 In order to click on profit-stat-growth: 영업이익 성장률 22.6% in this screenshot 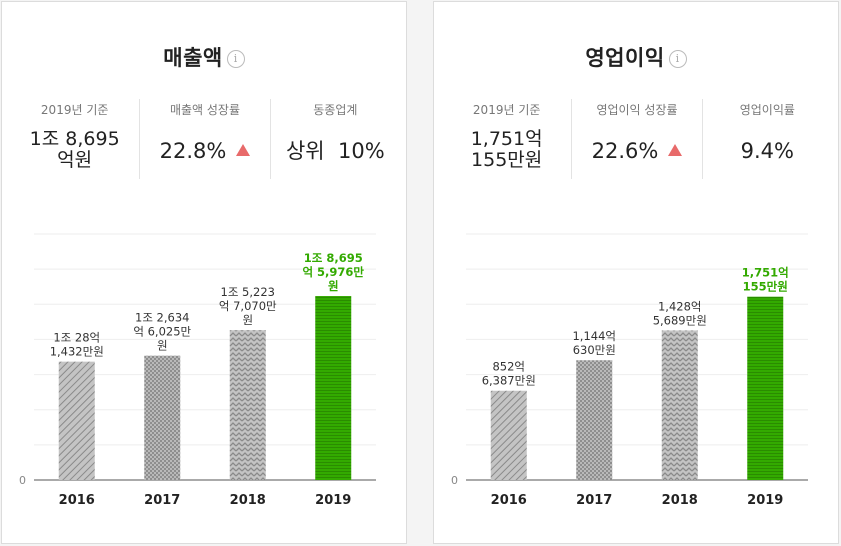, I will do `click(636, 139)`.